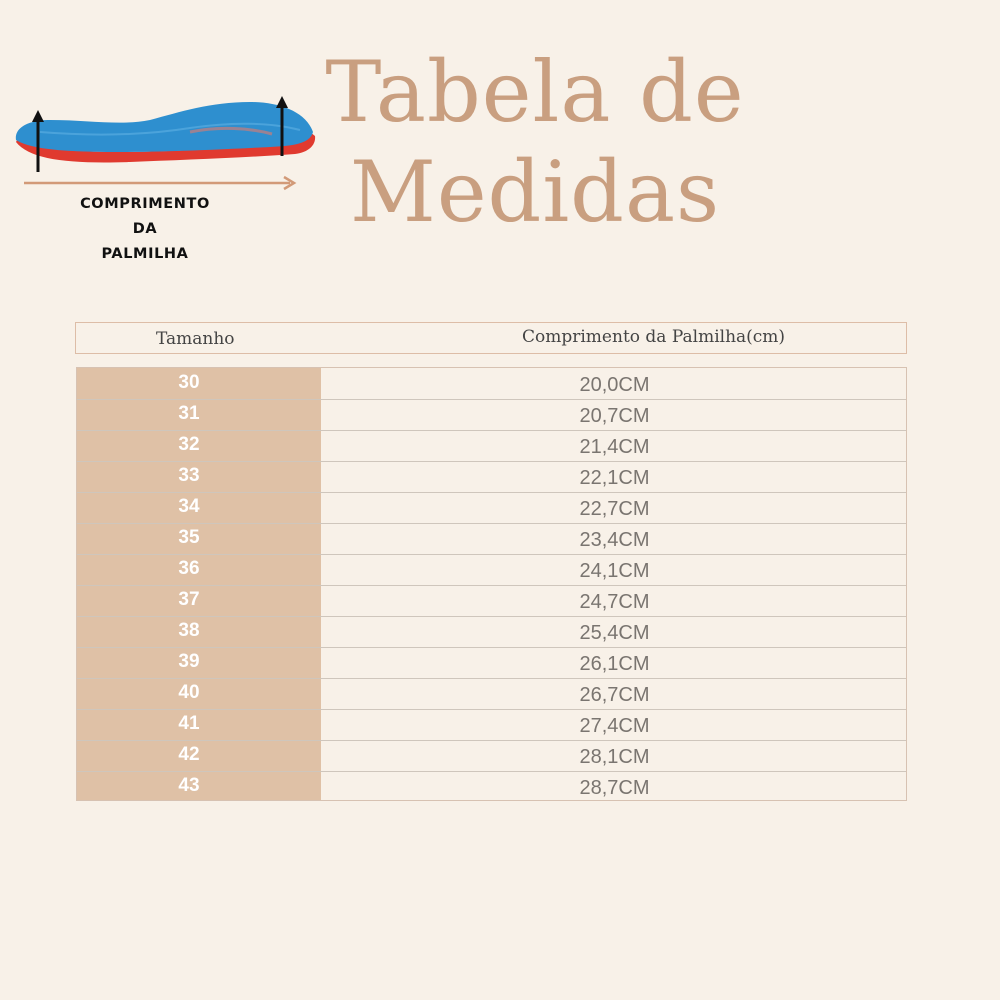 The height and width of the screenshot is (1000, 1000). Describe the element at coordinates (491, 724) in the screenshot. I see `table-row: 41 27,4CM` at that location.